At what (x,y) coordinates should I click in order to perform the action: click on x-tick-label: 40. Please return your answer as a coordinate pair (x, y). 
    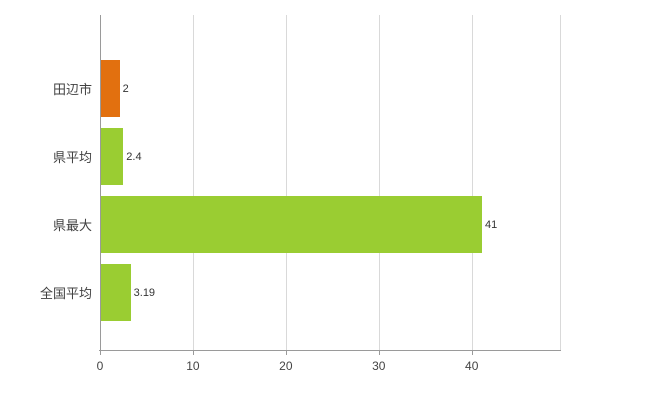
    Looking at the image, I should click on (472, 366).